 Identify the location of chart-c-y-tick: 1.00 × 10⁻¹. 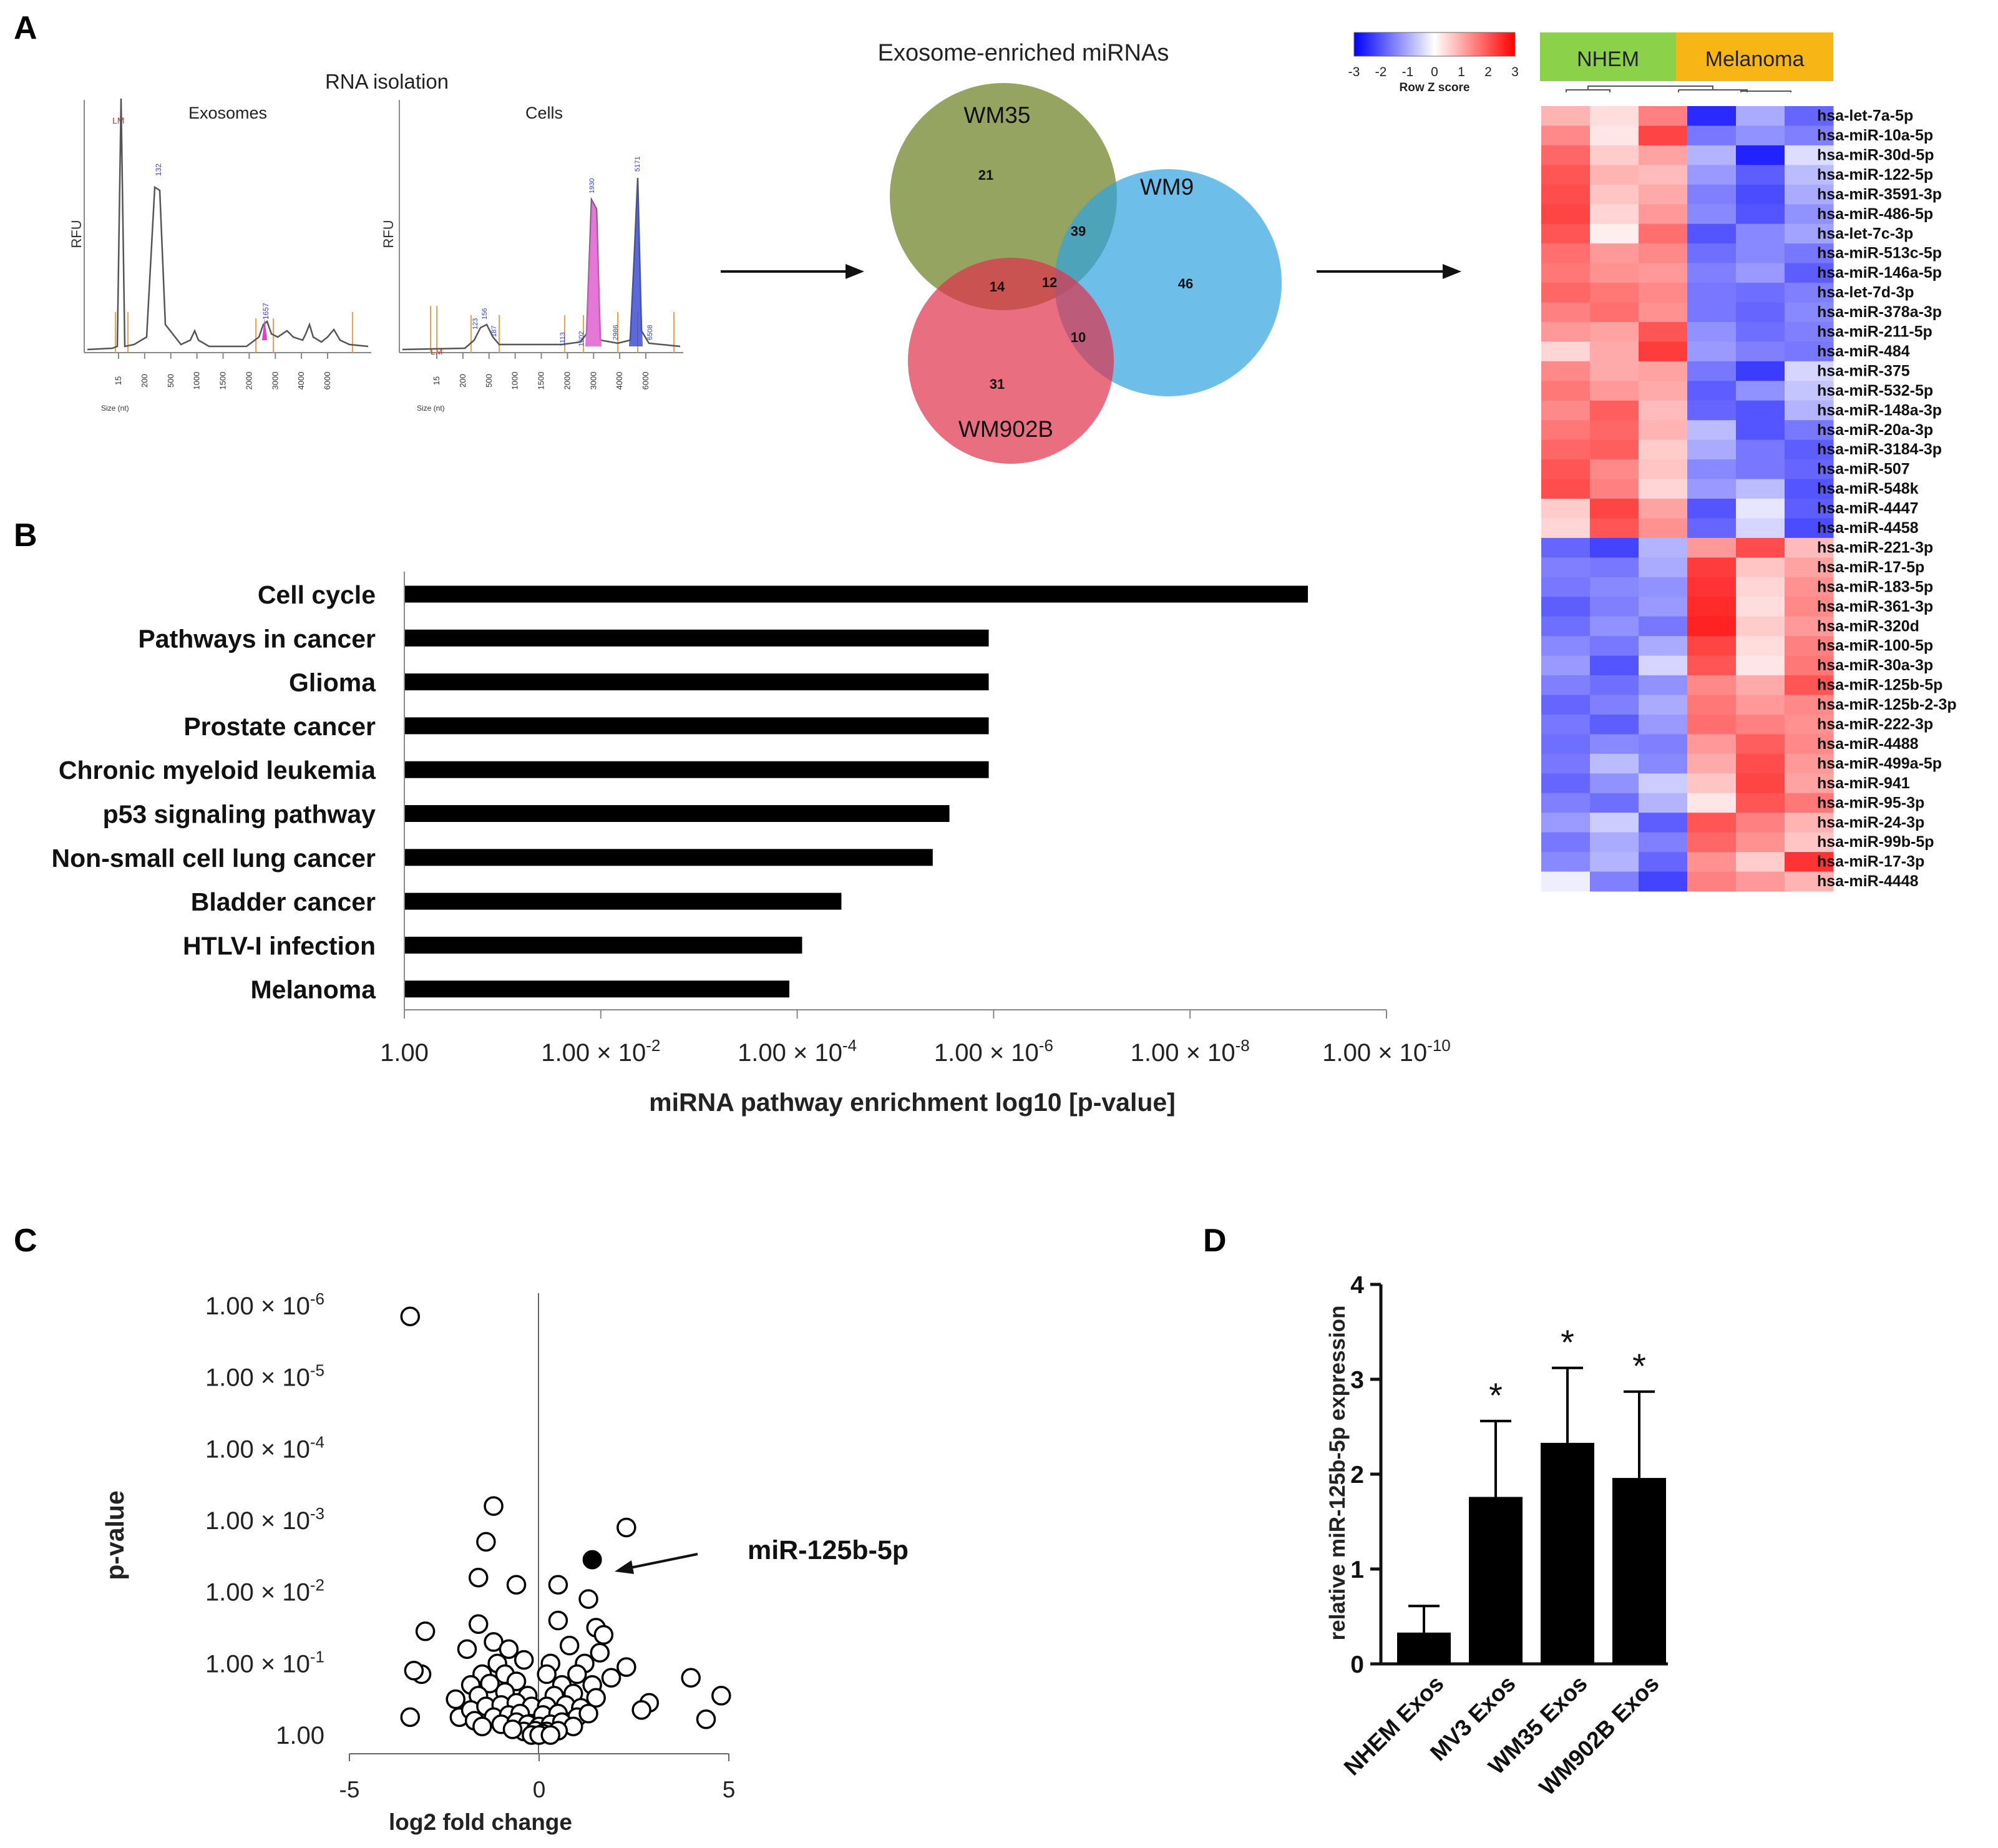
(264, 1662).